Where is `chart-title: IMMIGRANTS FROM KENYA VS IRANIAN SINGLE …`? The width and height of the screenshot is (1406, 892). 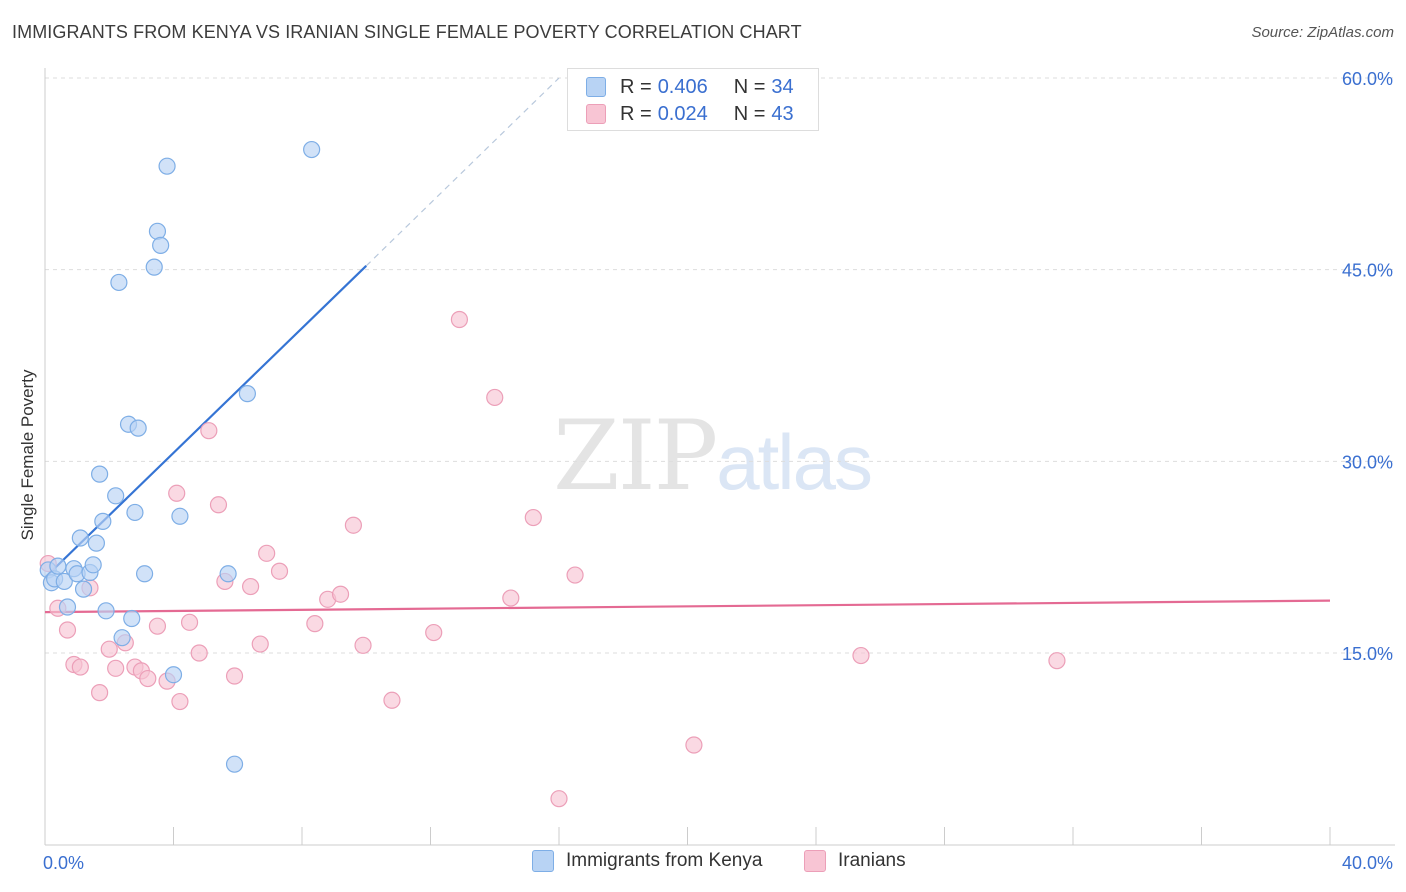 chart-title: IMMIGRANTS FROM KENYA VS IRANIAN SINGLE … is located at coordinates (407, 32).